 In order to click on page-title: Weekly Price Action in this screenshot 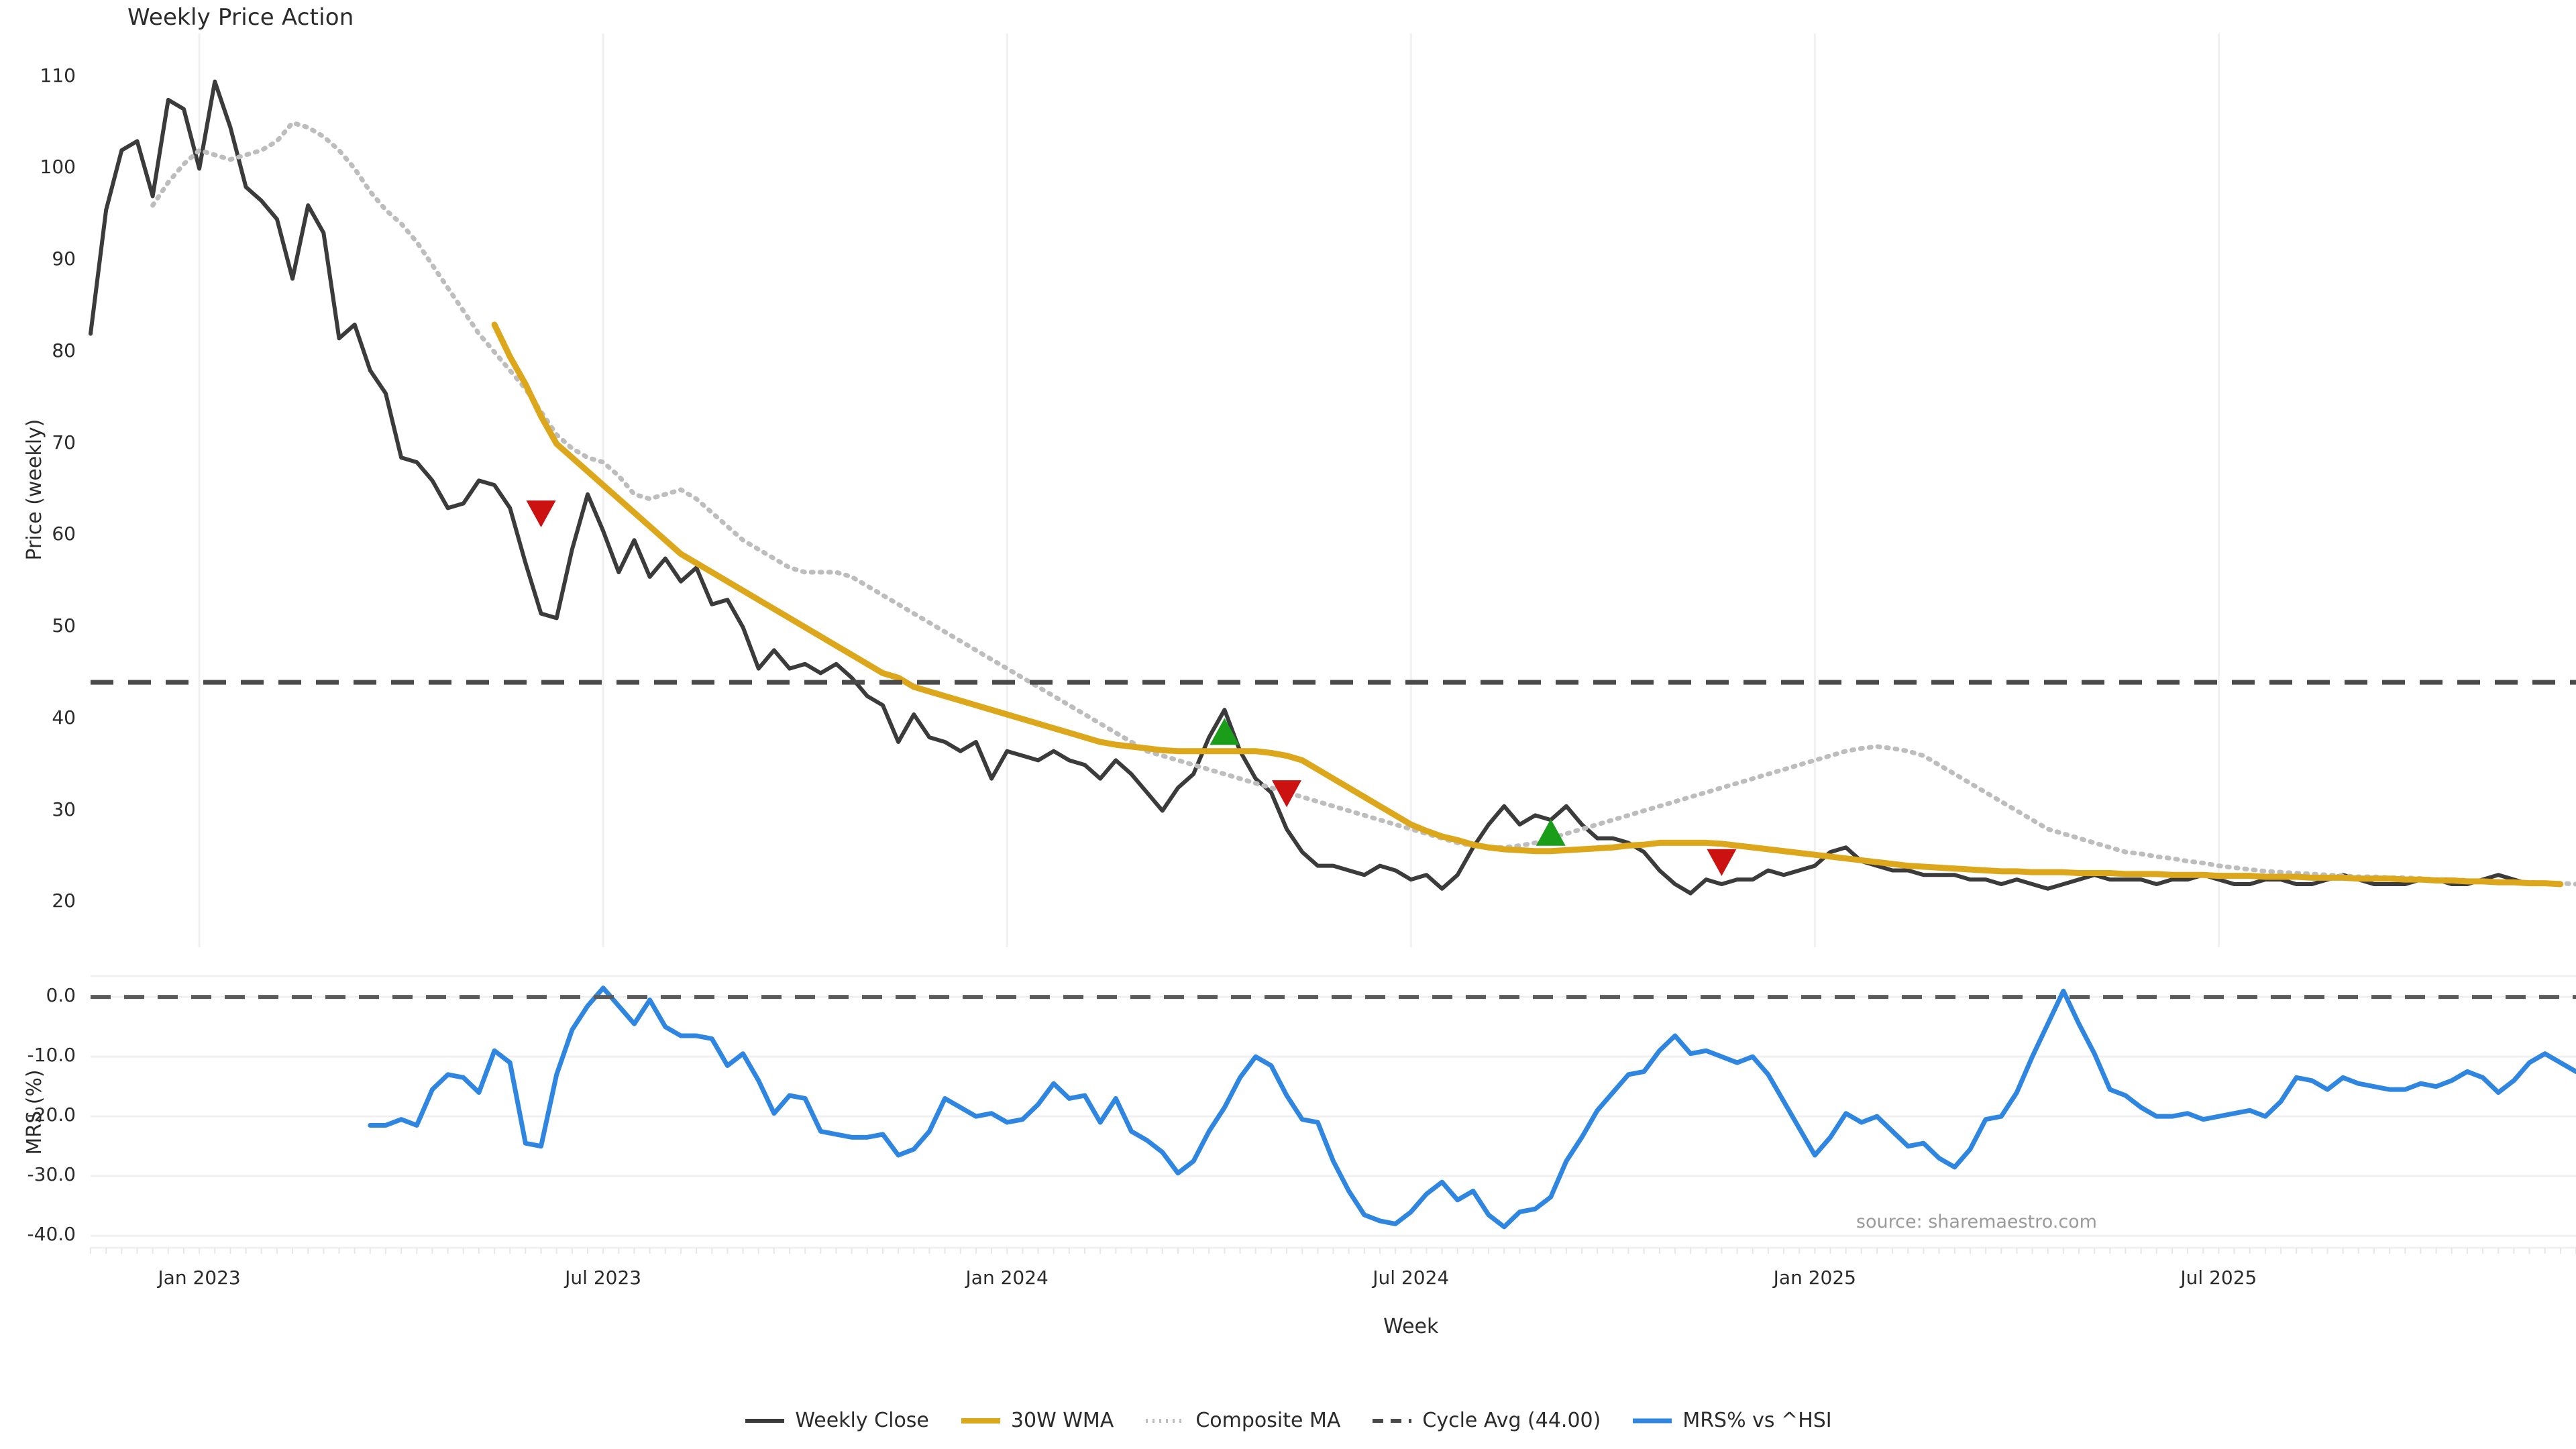, I will do `click(240, 17)`.